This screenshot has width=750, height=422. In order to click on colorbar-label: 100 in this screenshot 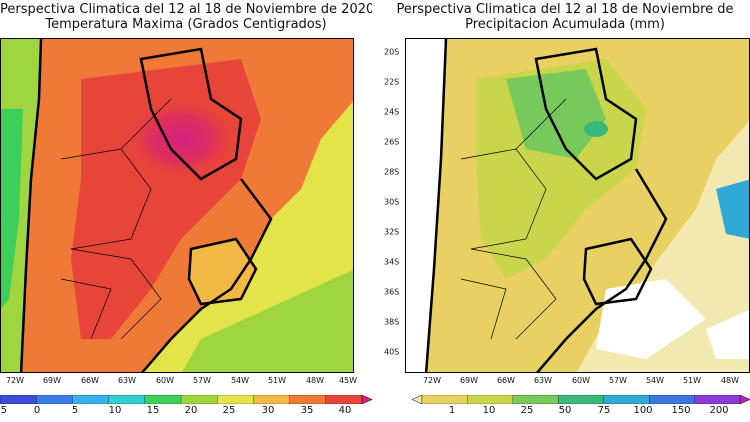, I will do `click(643, 410)`.